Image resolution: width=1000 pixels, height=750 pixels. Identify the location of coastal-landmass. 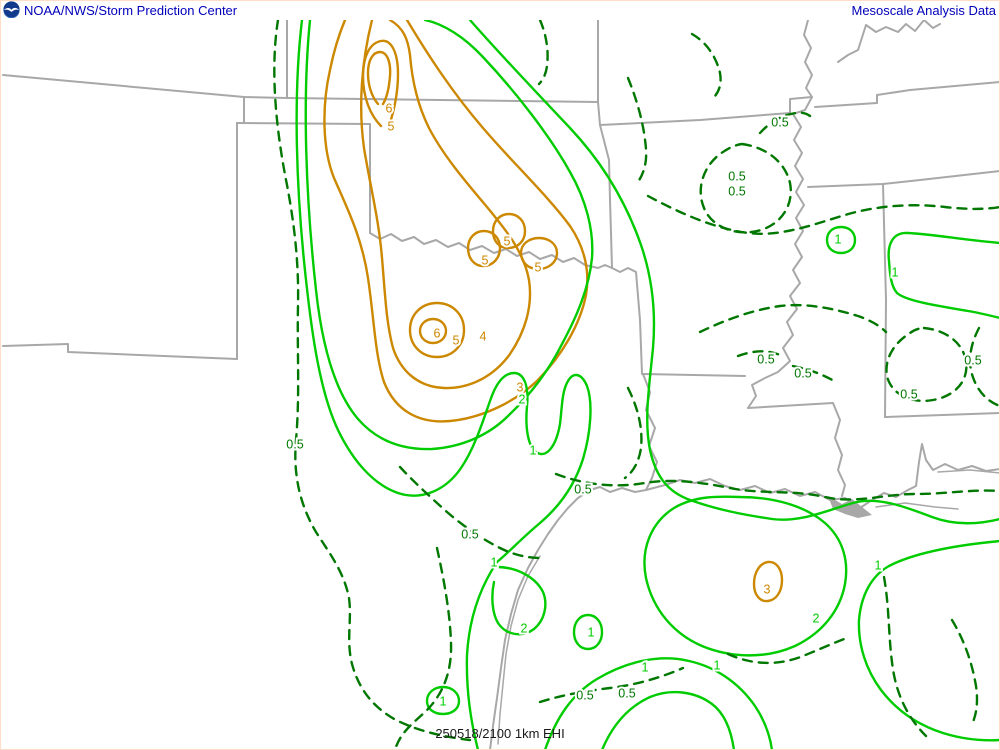
(850, 507).